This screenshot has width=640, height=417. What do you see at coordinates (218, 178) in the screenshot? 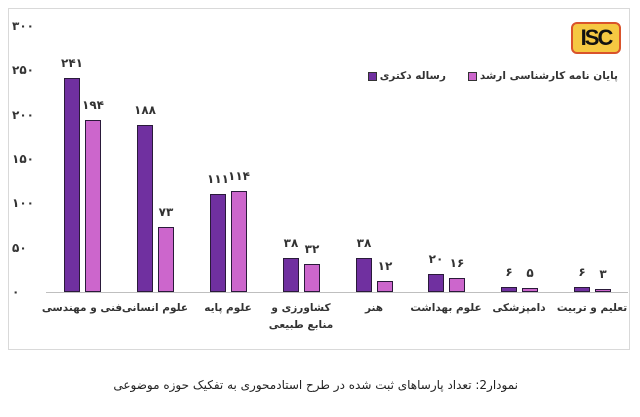
I see `bar-value-label: ۱۱۱` at bounding box center [218, 178].